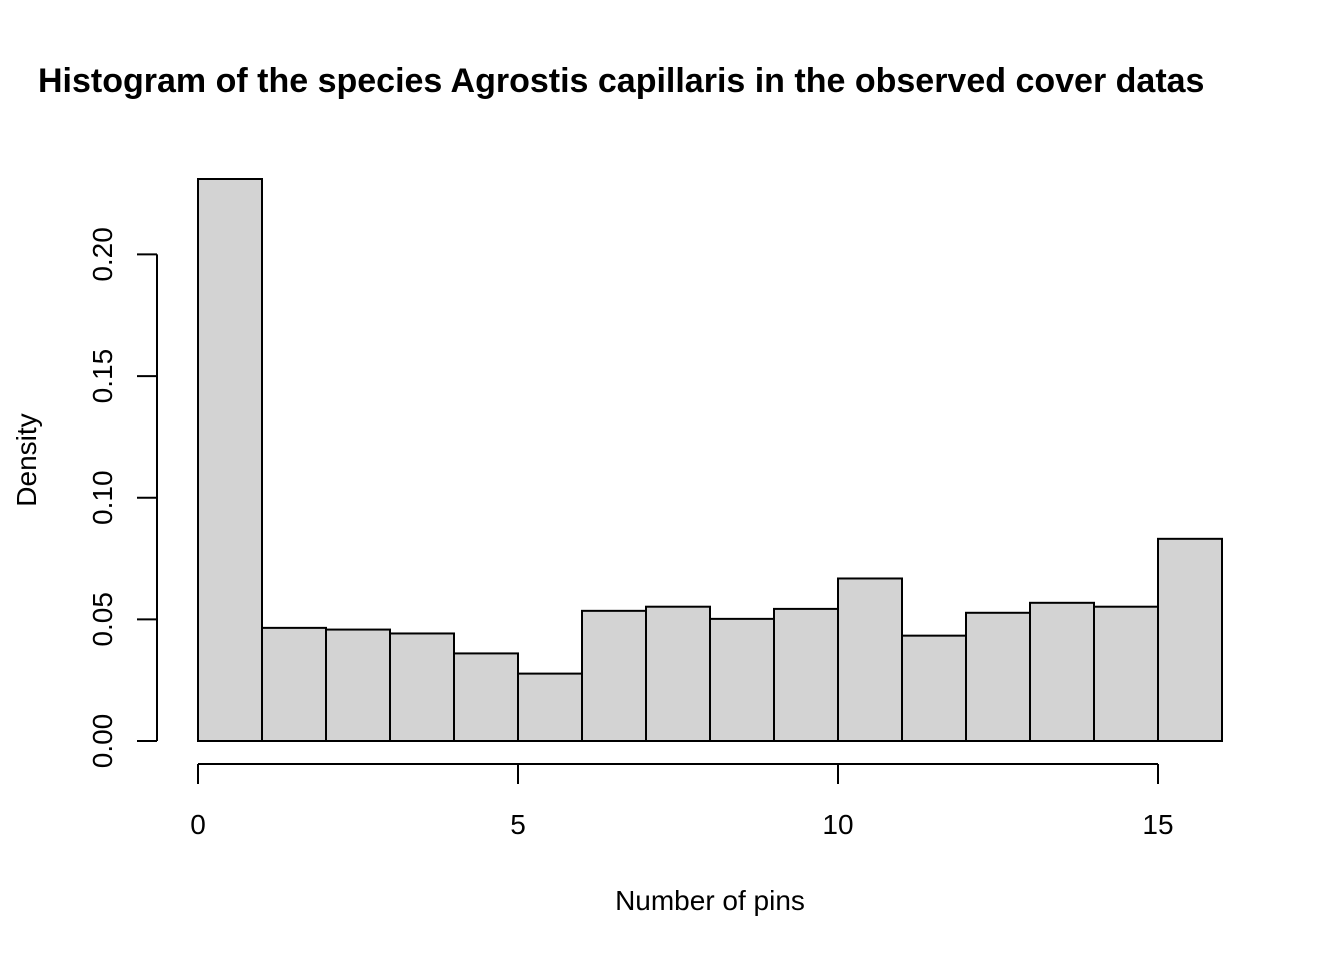 Image resolution: width=1344 pixels, height=960 pixels. Describe the element at coordinates (837, 824) in the screenshot. I see `x-tick-label-2: 10` at that location.